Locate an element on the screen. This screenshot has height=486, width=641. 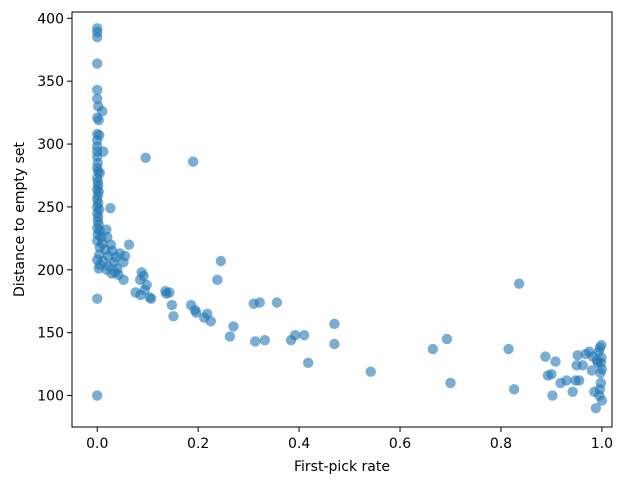
x-axis-label: First-pick rate is located at coordinates (342, 467).